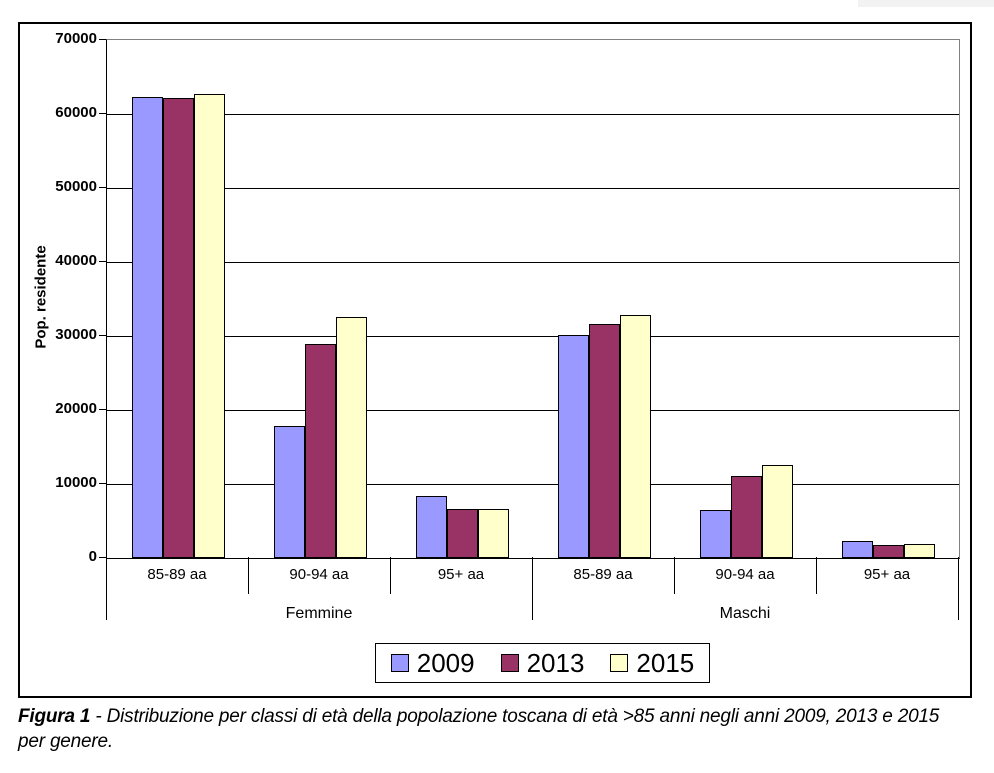  Describe the element at coordinates (445, 663) in the screenshot. I see `legend-label-2009: 2009` at that location.